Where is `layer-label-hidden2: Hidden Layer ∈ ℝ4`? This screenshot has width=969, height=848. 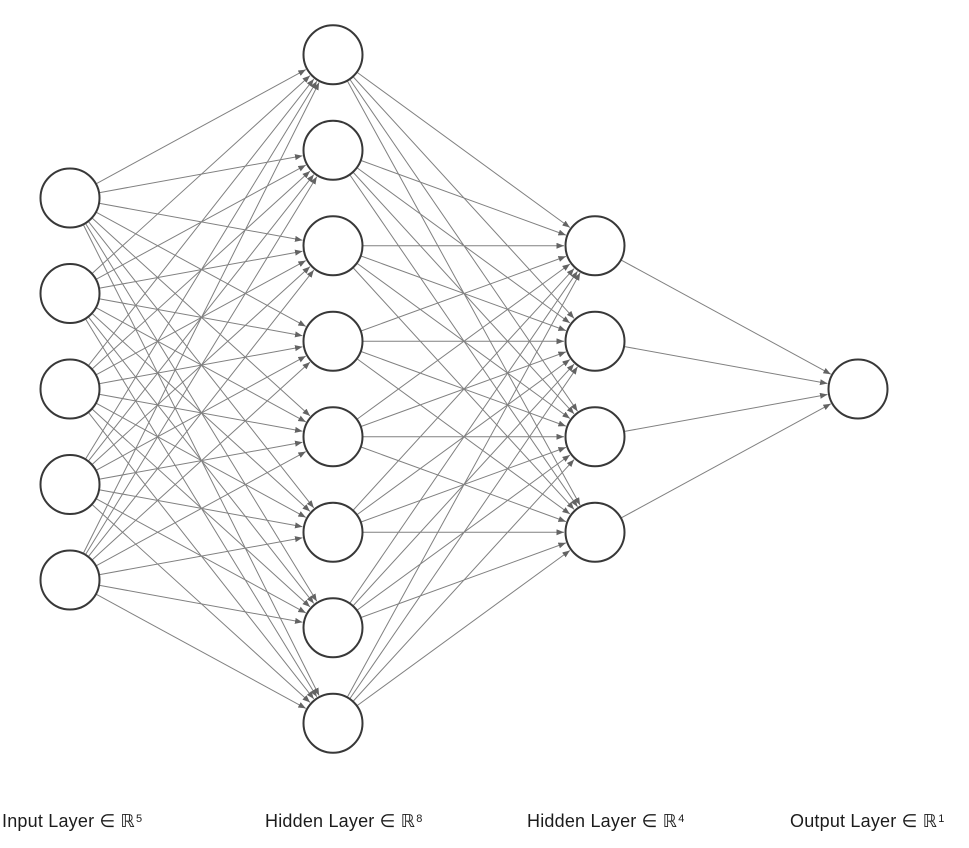 layer-label-hidden2: Hidden Layer ∈ ℝ4 is located at coordinates (606, 821).